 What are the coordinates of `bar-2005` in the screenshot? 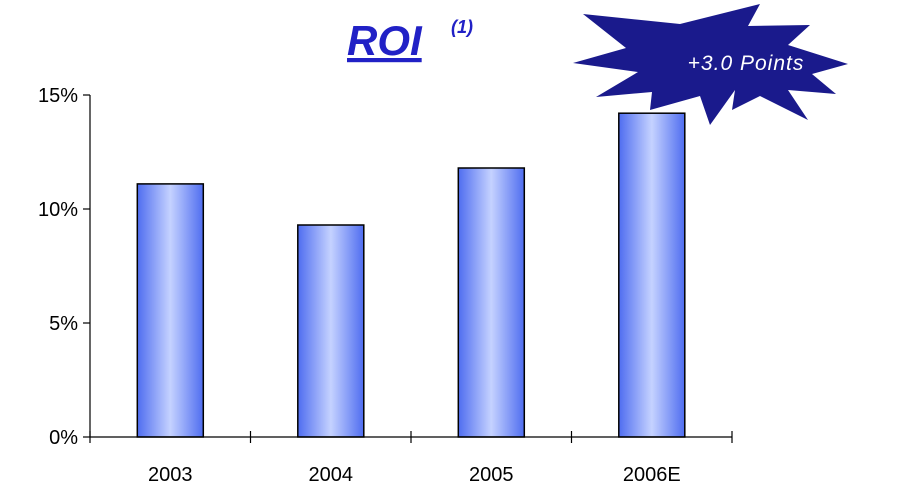 It's located at (491, 302).